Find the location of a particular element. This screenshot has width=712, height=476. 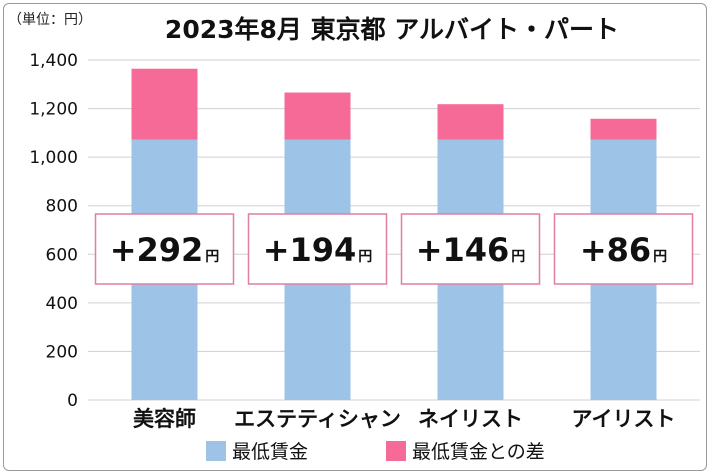

difference-number: 146 is located at coordinates (476, 250).